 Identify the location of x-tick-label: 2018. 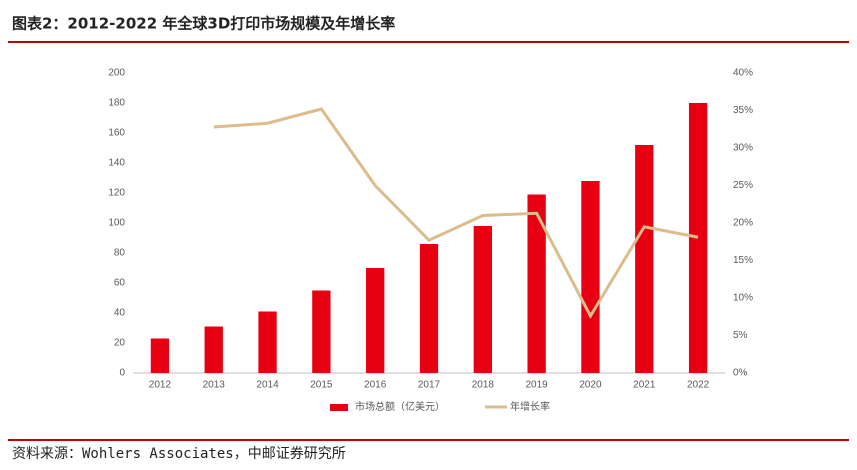
(483, 385).